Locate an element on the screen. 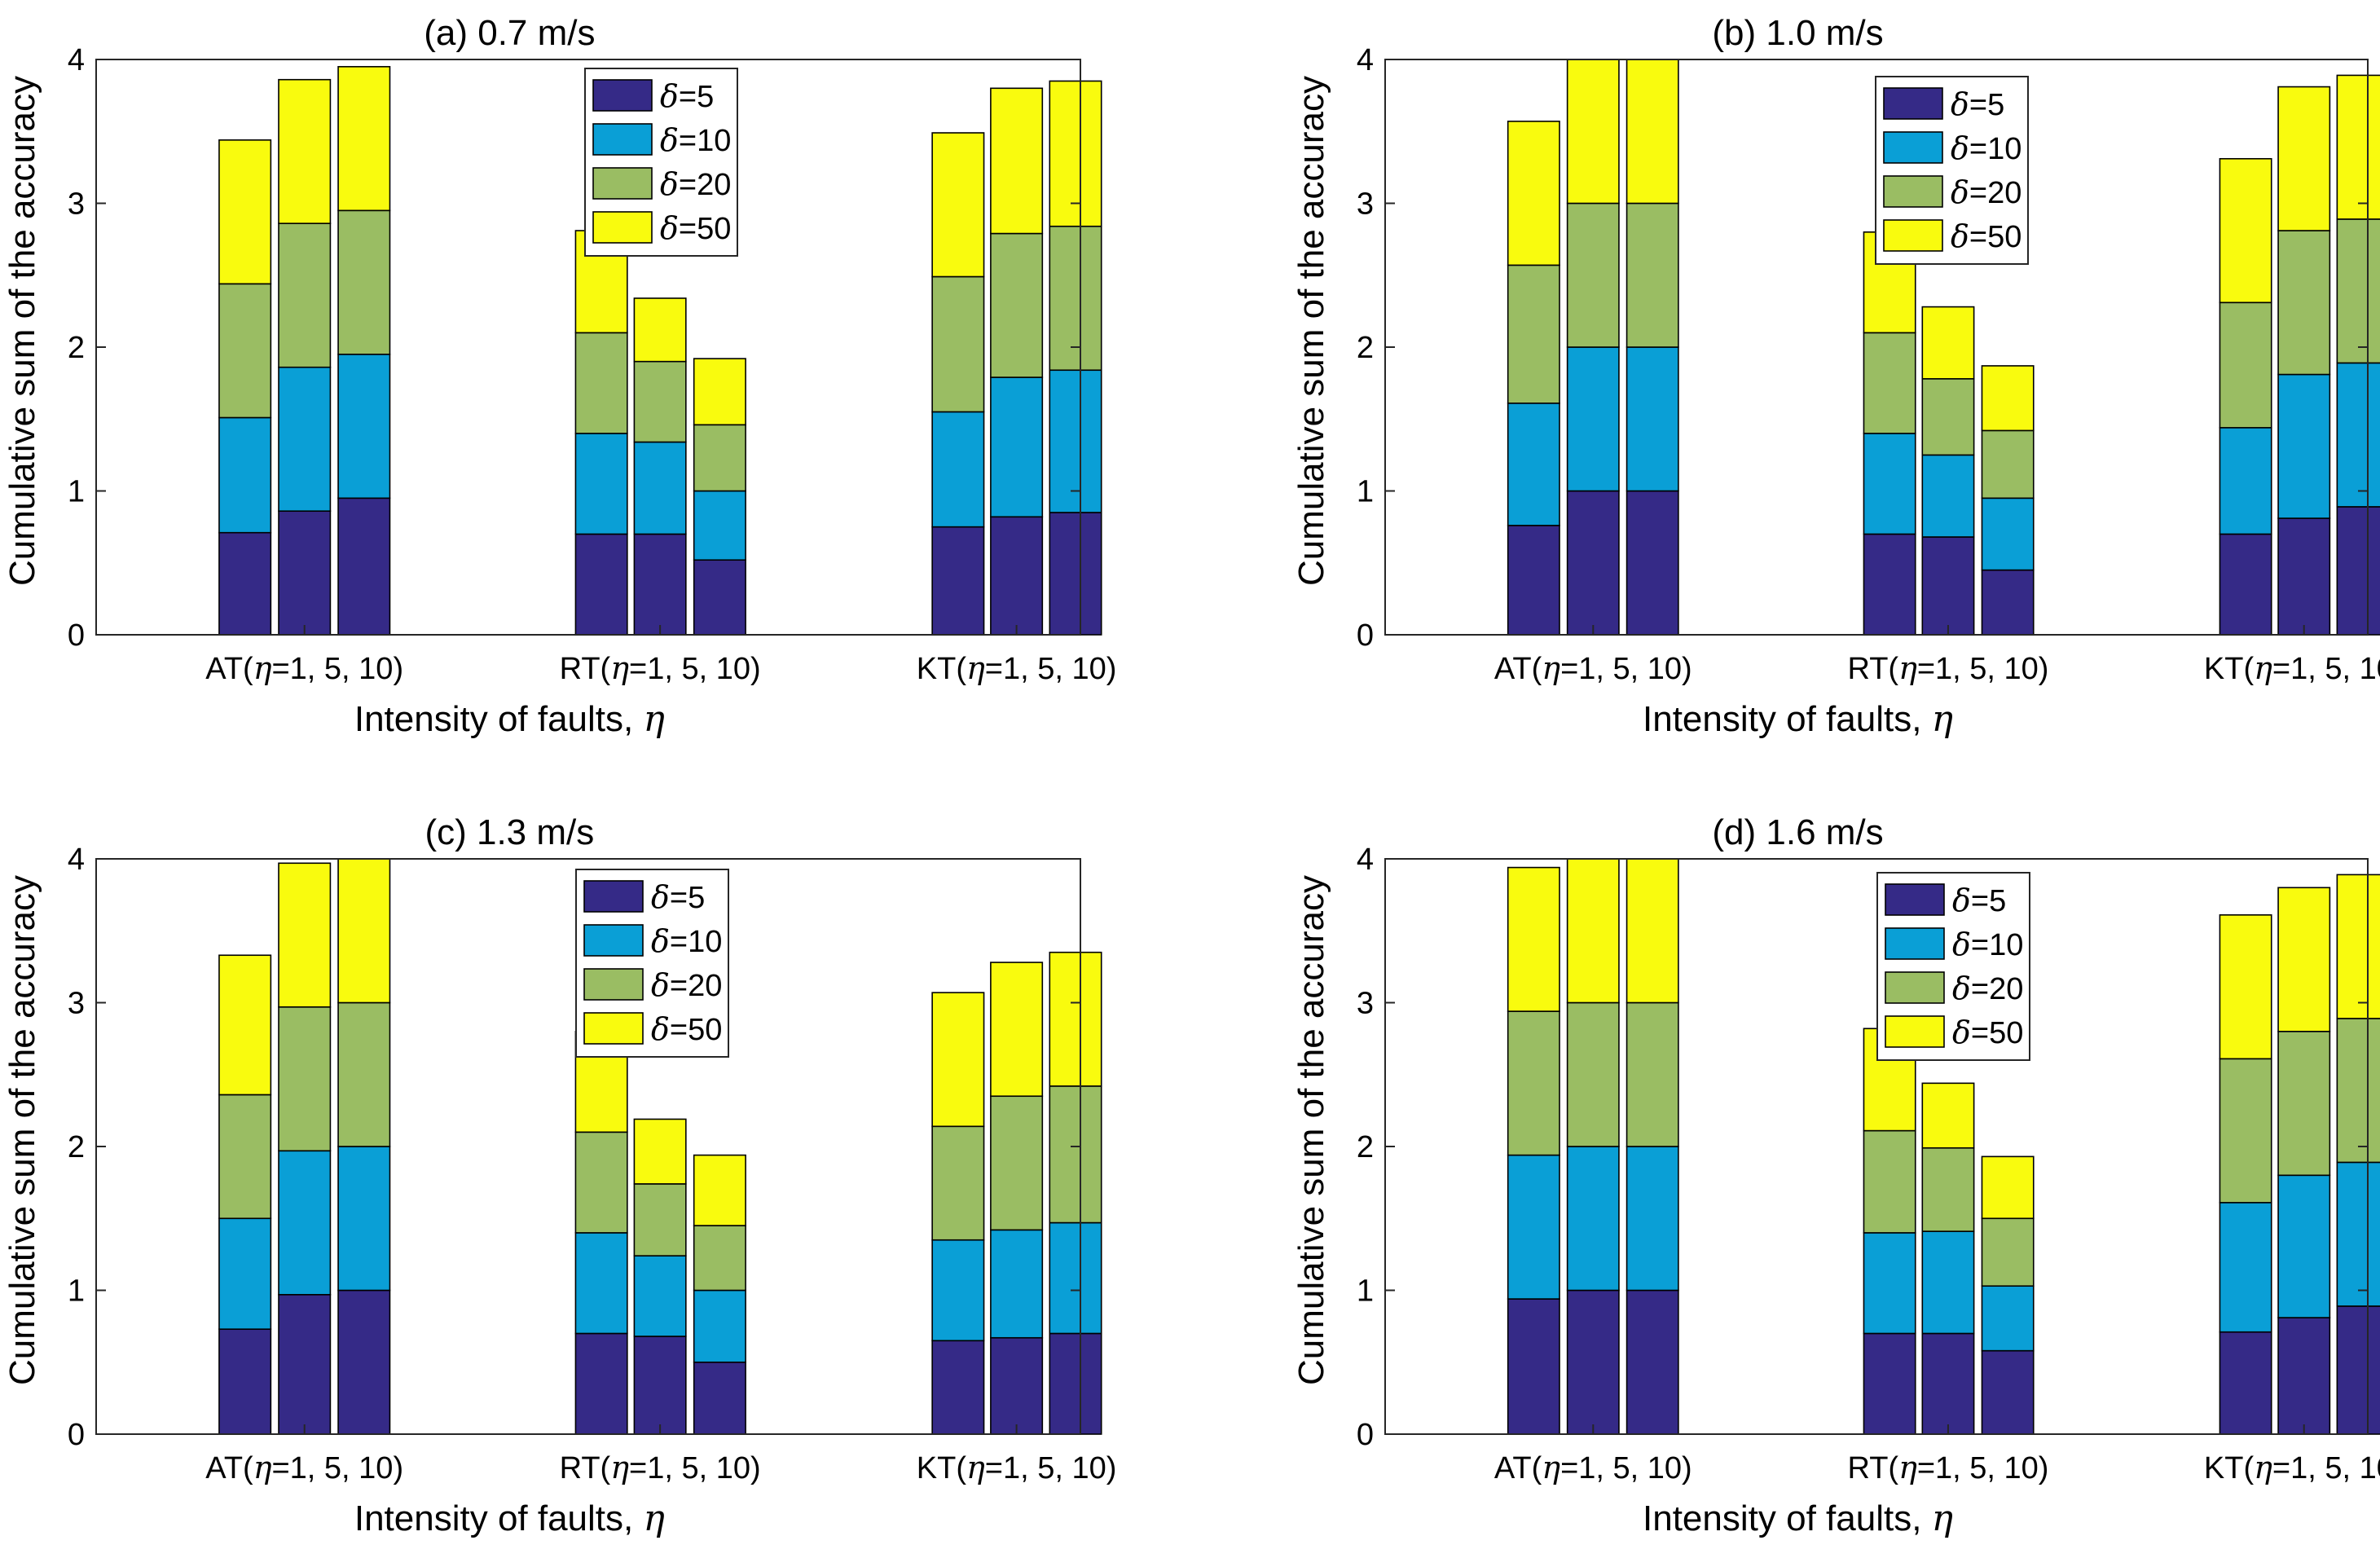  legend-label-2: δ=10 is located at coordinates (686, 941).